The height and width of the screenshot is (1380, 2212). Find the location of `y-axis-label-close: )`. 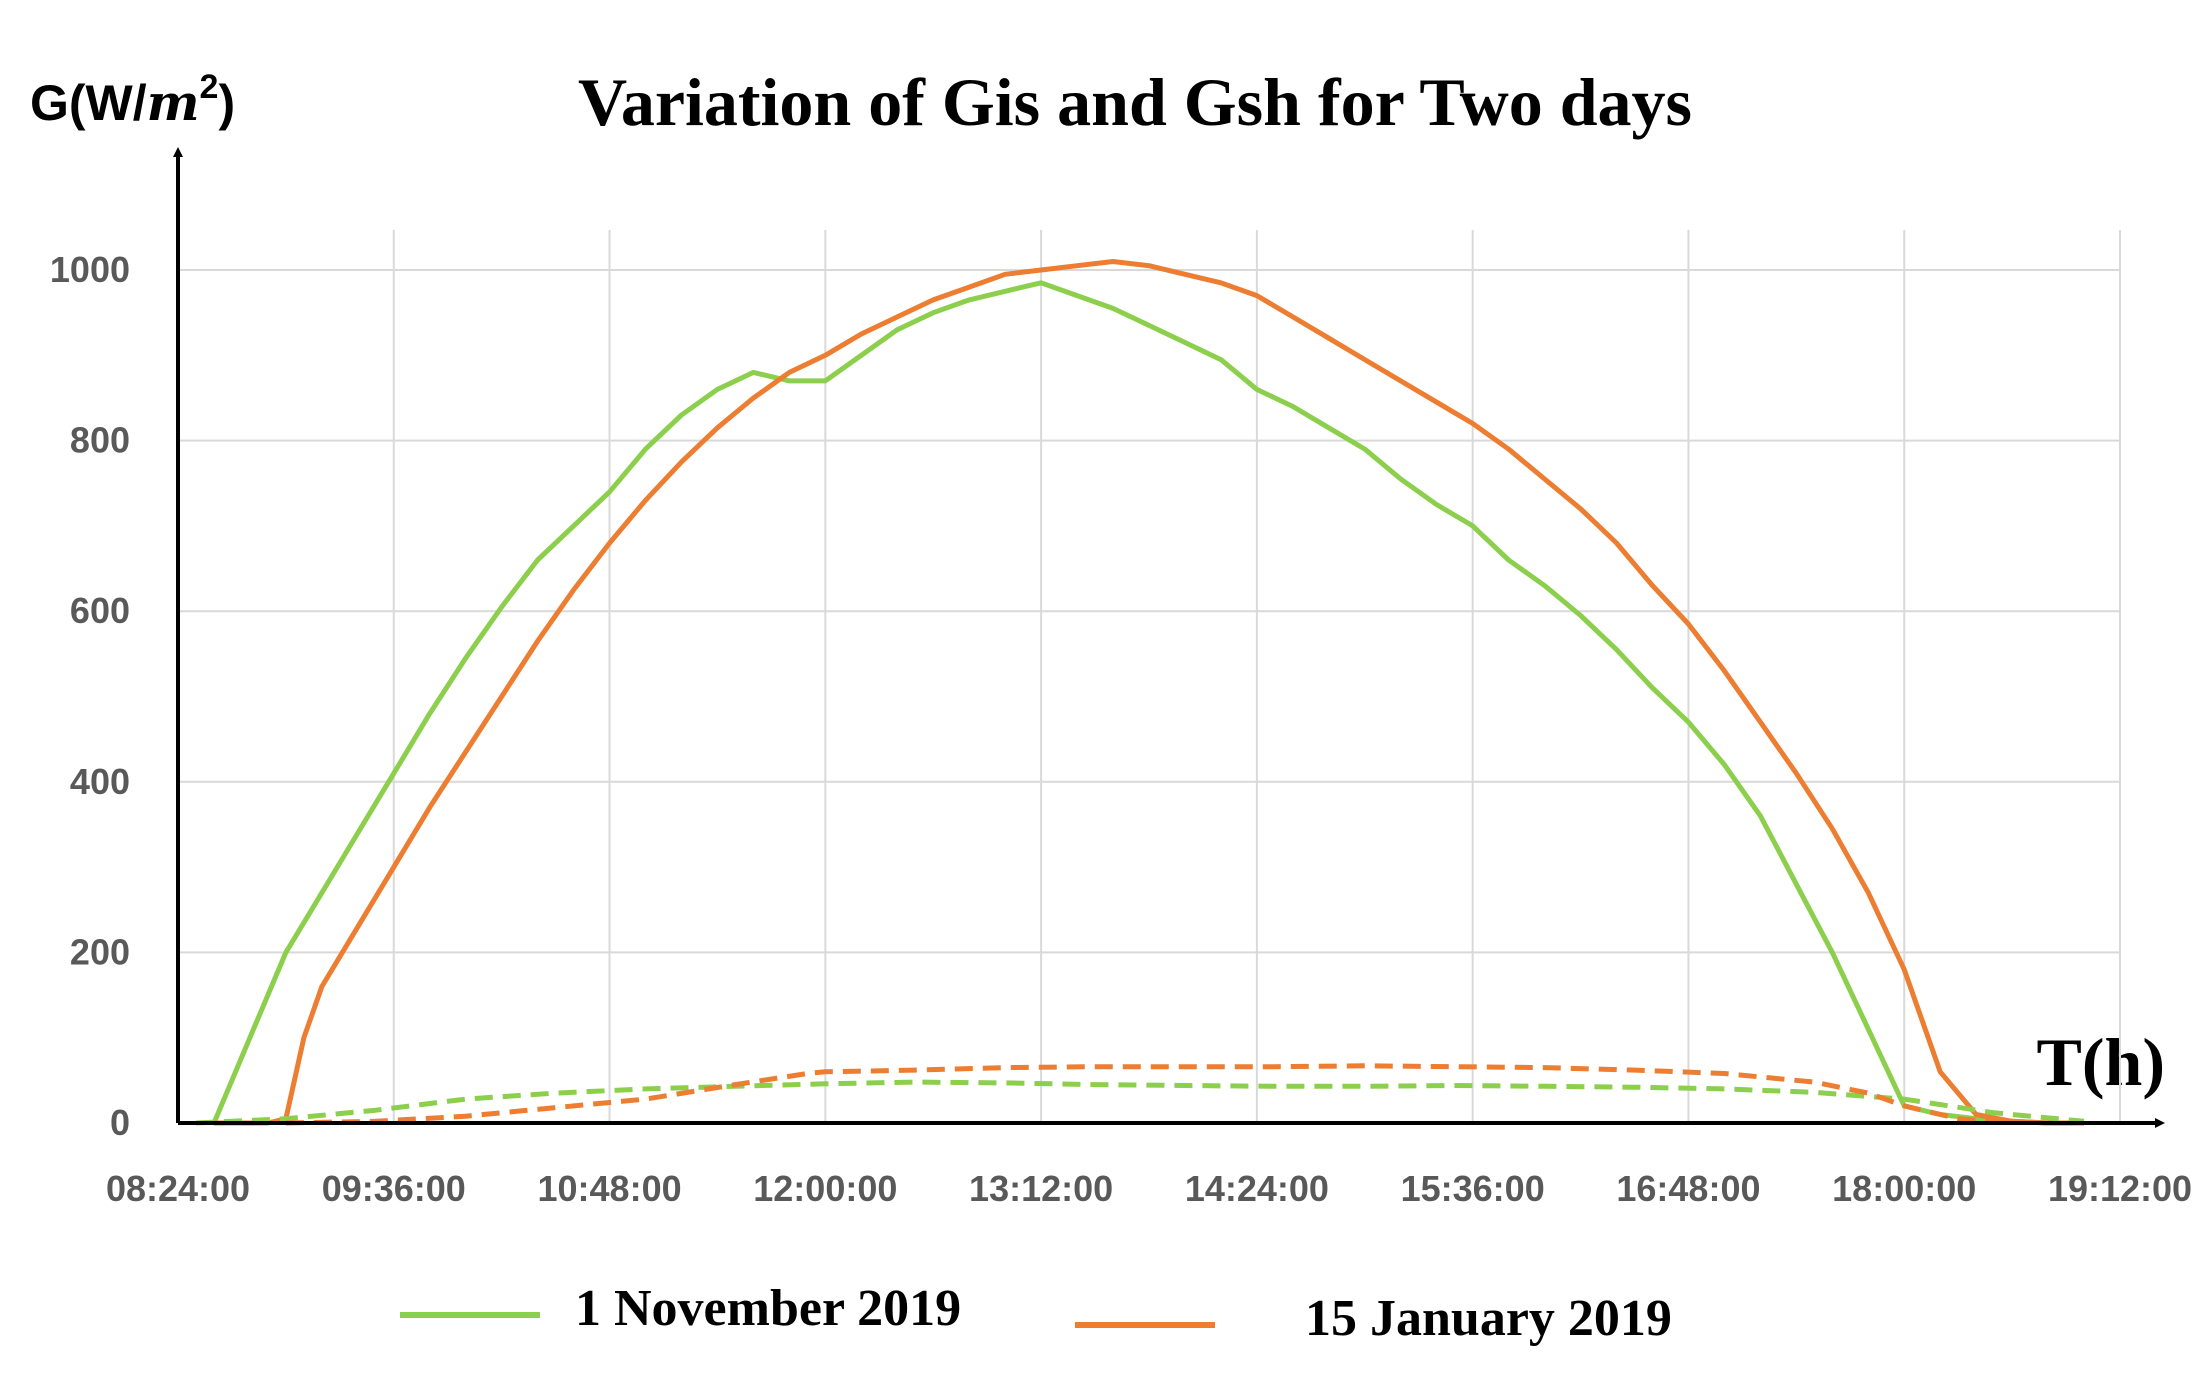

y-axis-label-close: ) is located at coordinates (226, 103).